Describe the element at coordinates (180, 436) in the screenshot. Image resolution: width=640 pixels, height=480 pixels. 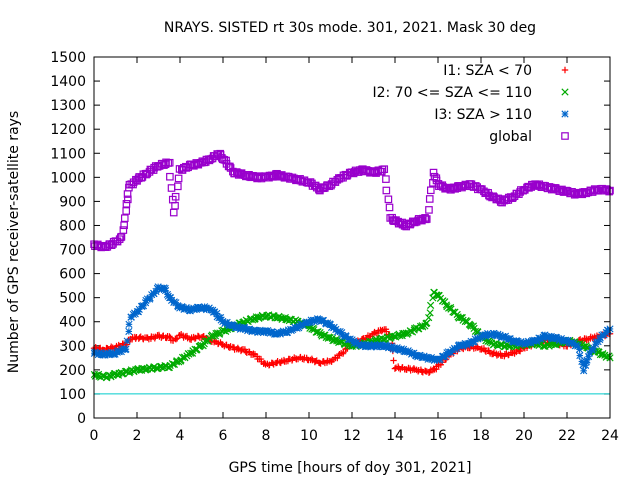
I see `x-tick-label: 4` at that location.